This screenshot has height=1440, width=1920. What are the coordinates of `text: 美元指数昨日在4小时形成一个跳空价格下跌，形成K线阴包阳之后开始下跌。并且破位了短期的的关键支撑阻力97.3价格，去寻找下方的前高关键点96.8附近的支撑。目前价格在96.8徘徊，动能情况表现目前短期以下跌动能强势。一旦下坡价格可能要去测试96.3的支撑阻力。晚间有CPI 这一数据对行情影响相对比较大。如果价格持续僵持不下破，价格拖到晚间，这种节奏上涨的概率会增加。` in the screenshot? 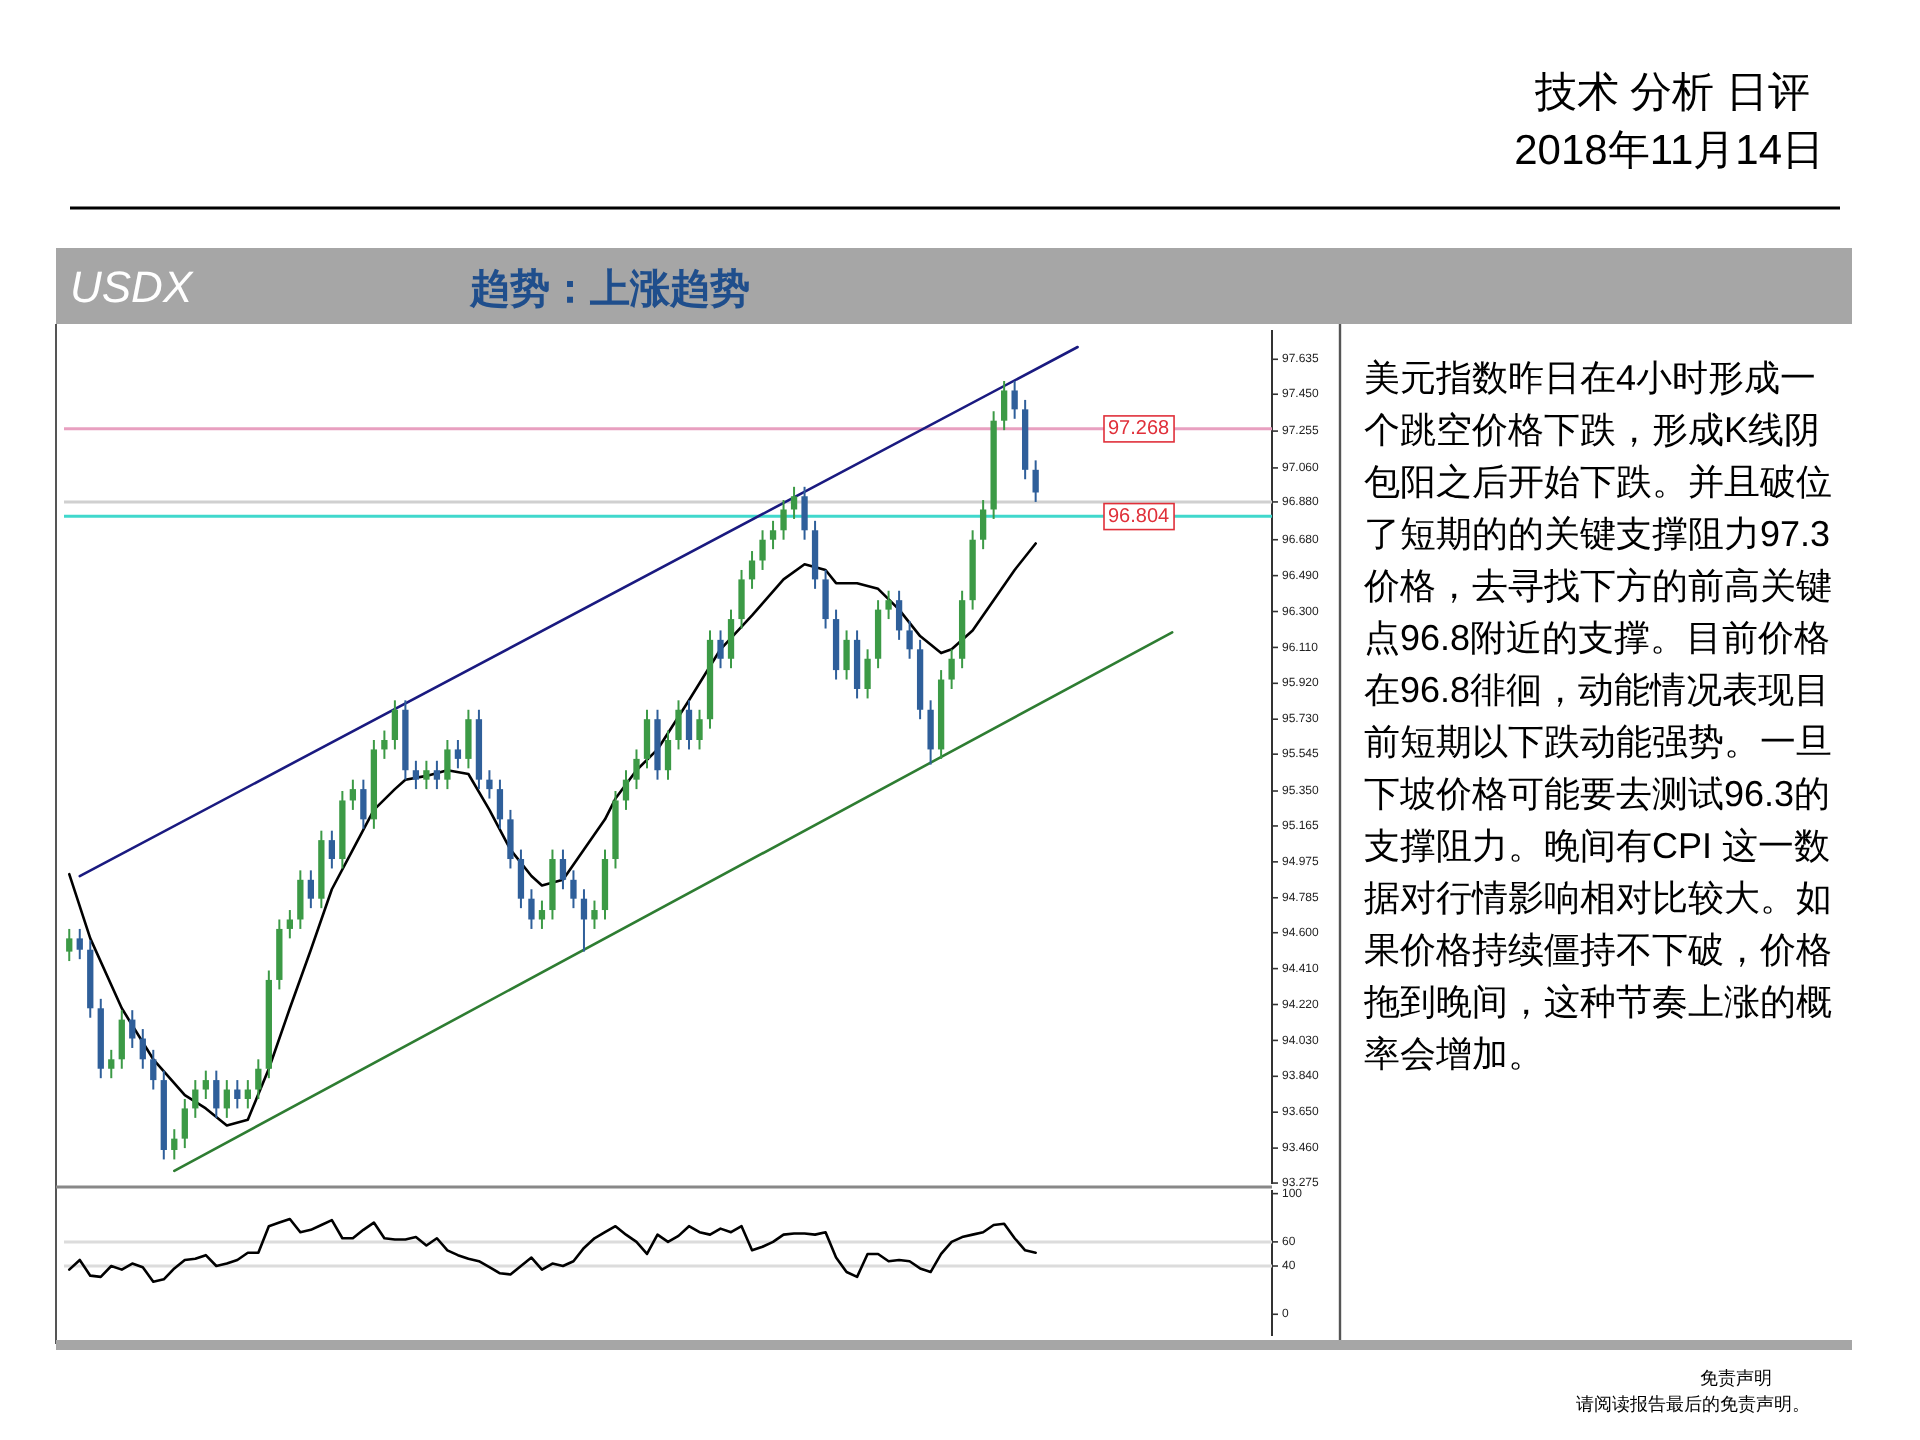 It's located at (1598, 716).